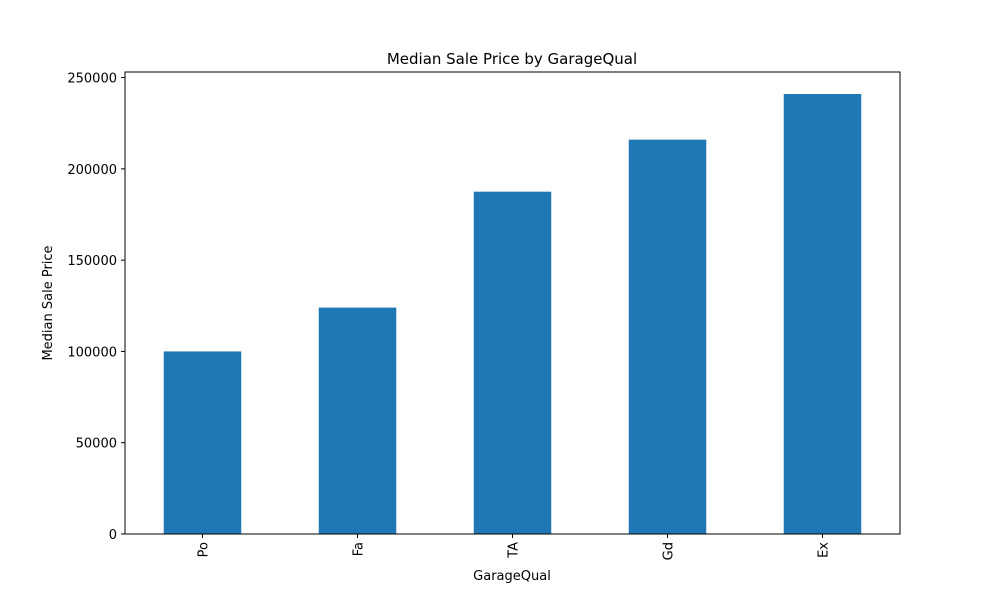  I want to click on y-tick-label: 250000, so click(92, 79).